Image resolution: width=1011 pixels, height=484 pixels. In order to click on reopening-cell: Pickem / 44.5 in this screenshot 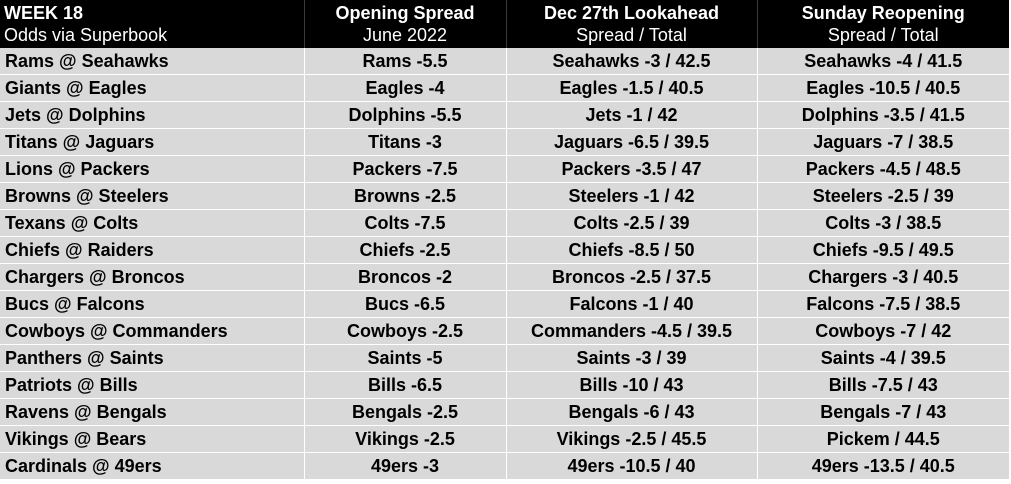, I will do `click(883, 439)`.